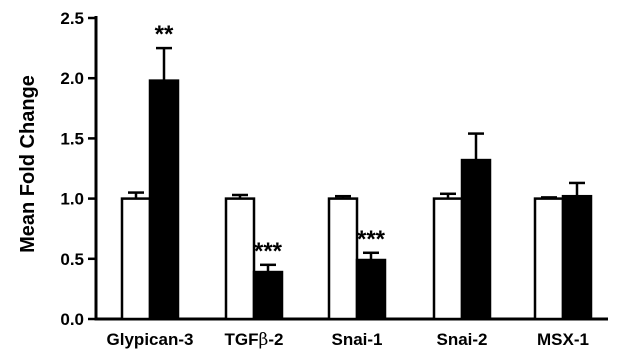 This screenshot has width=628, height=357. What do you see at coordinates (240, 259) in the screenshot?
I see `bar-series1-cat2` at bounding box center [240, 259].